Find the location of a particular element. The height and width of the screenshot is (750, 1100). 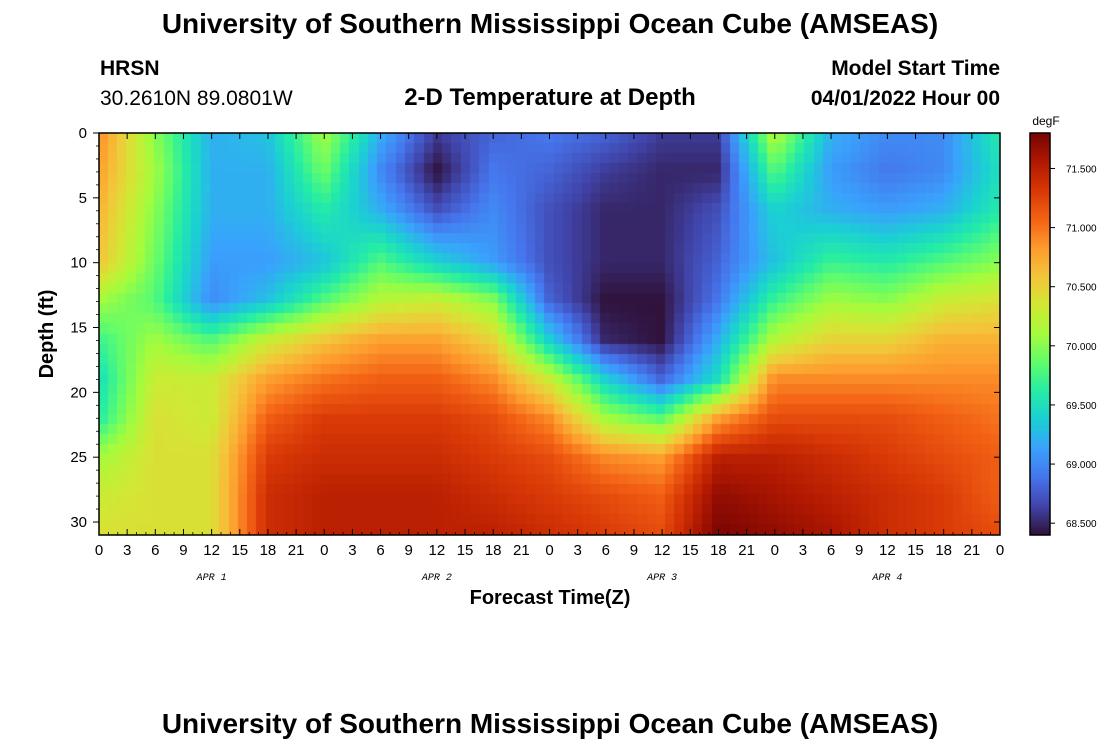

y-tick-label: 0 is located at coordinates (83, 133).